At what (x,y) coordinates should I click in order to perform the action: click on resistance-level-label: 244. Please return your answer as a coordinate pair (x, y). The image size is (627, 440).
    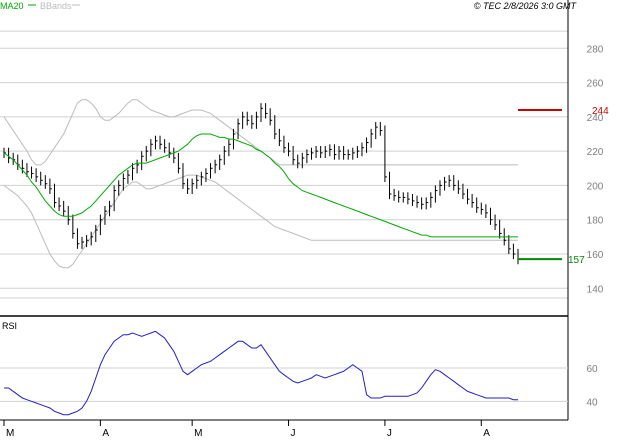
    Looking at the image, I should click on (600, 111).